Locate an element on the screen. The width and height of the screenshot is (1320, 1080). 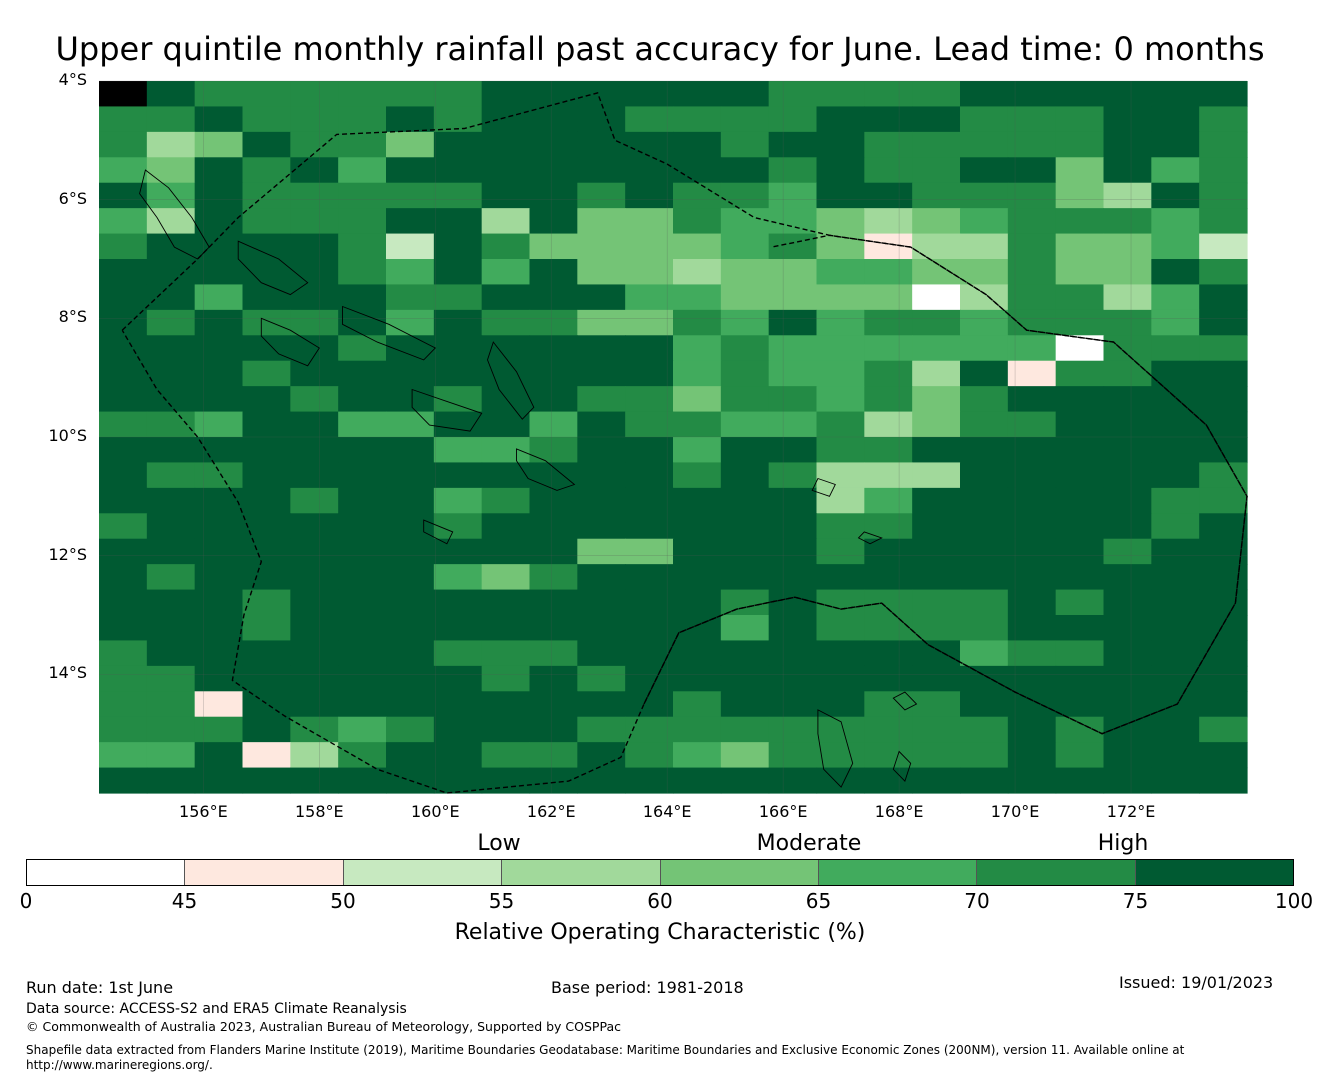
colorbar-tick-label: 0 is located at coordinates (26, 901).